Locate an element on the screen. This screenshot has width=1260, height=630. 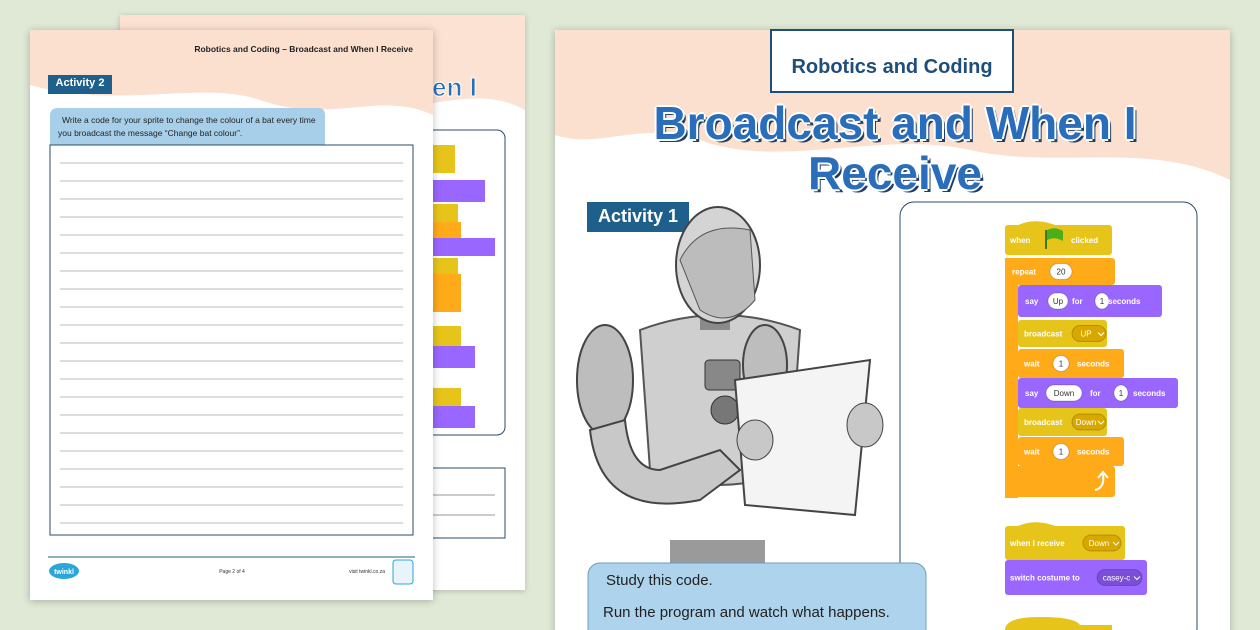
activity-label: Activity 1 is located at coordinates (638, 216).